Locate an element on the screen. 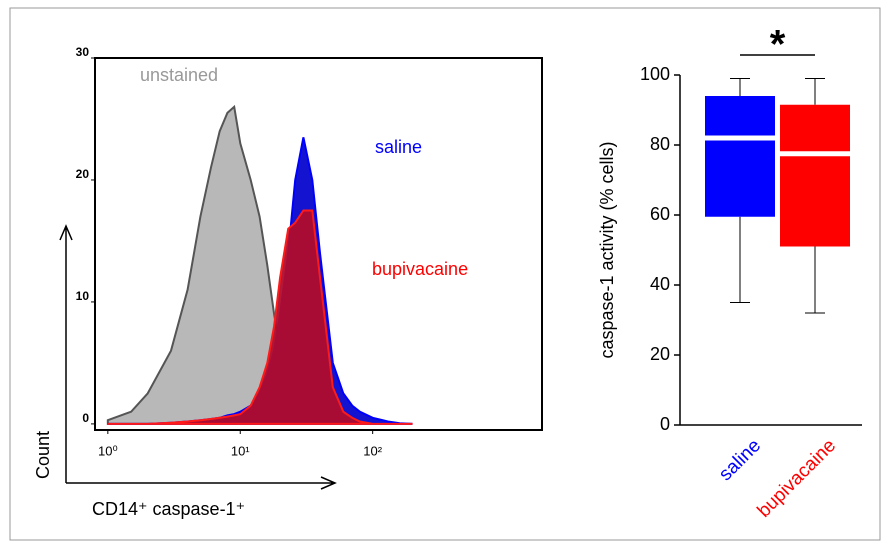  y-axis-title: caspase-1 activity (% cells) is located at coordinates (607, 249).